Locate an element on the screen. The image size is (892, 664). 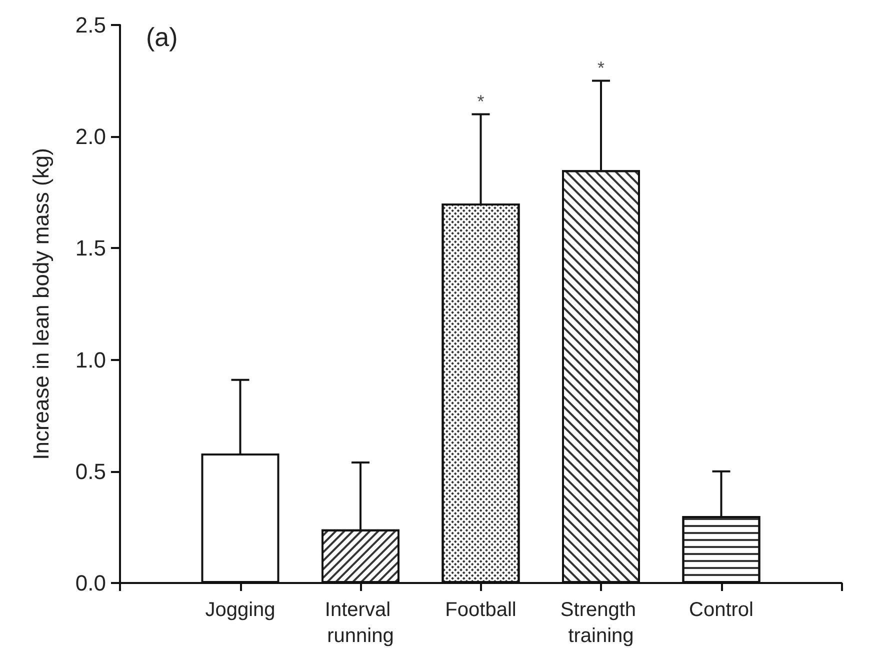
y-tick-label: 1.5 is located at coordinates (90, 248).